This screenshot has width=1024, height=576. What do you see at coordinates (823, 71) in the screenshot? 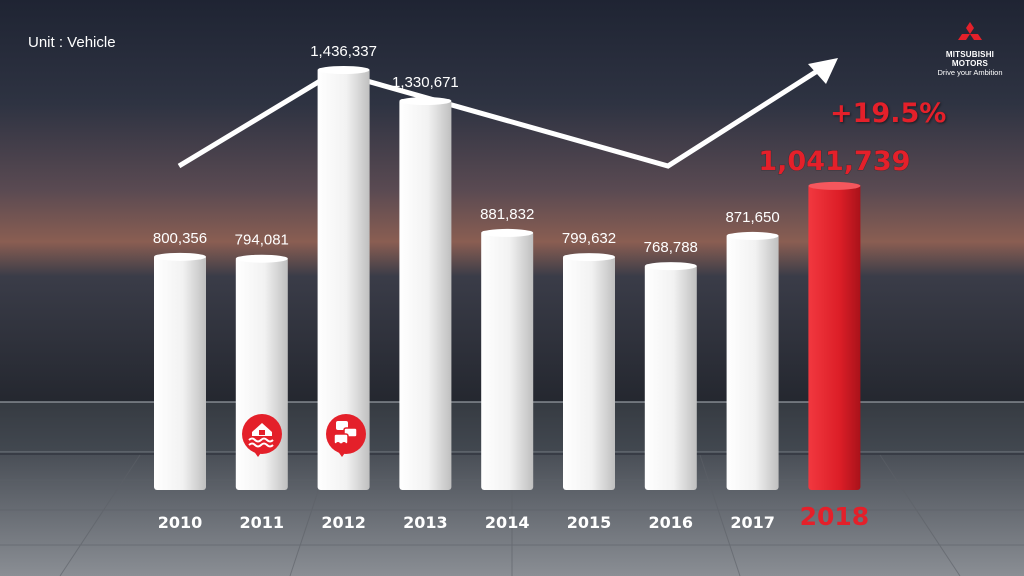
I see `trend-arrow-head` at bounding box center [823, 71].